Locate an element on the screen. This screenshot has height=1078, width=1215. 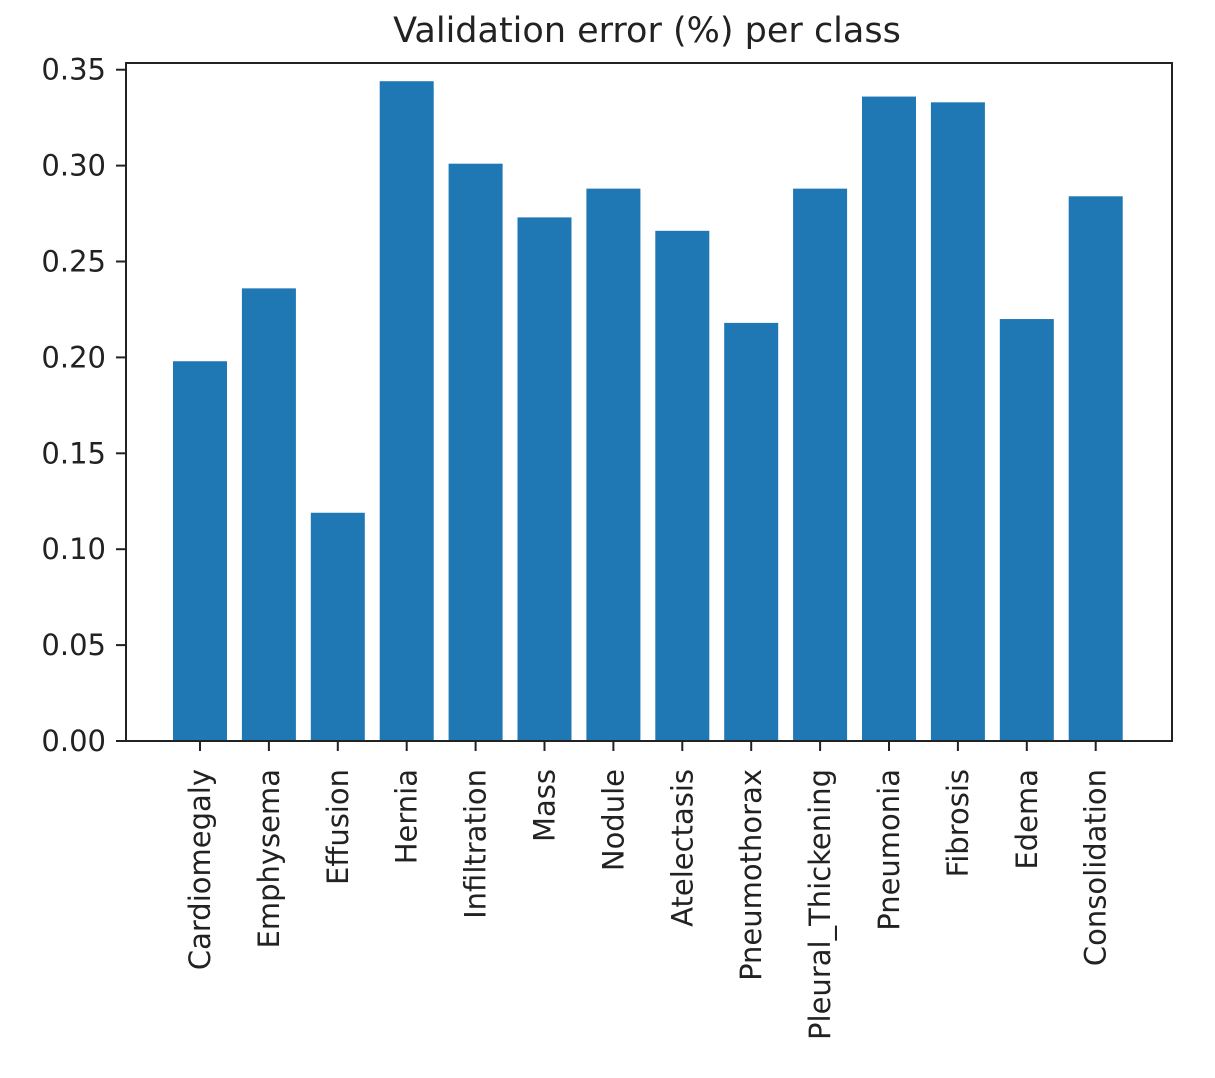
x-tick-label: Pneumonia is located at coordinates (889, 850).